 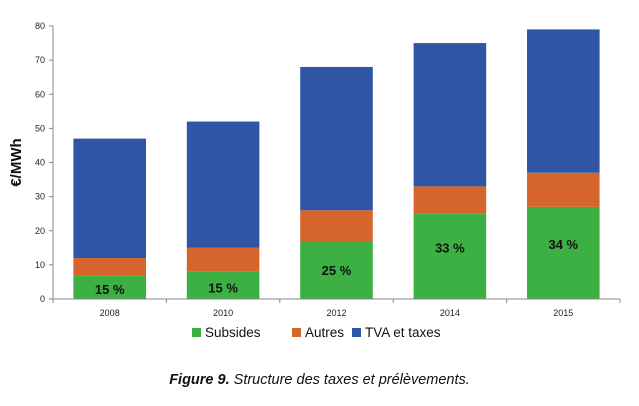 What do you see at coordinates (110, 313) in the screenshot?
I see `x-tick-label: 2008` at bounding box center [110, 313].